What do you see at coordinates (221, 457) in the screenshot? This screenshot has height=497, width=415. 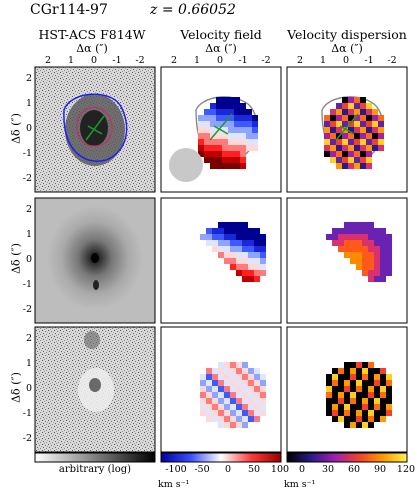 I see `colorbar-velocity` at bounding box center [221, 457].